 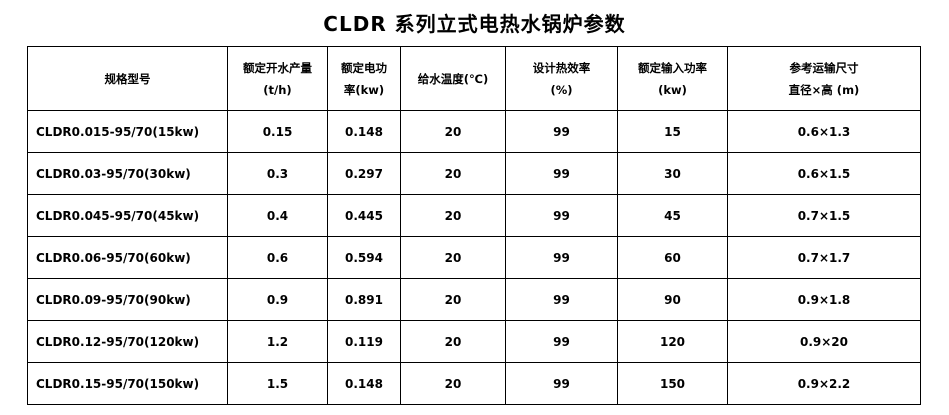 I want to click on table-cell: CLDR0.06-95/70(60kw), so click(x=127, y=257).